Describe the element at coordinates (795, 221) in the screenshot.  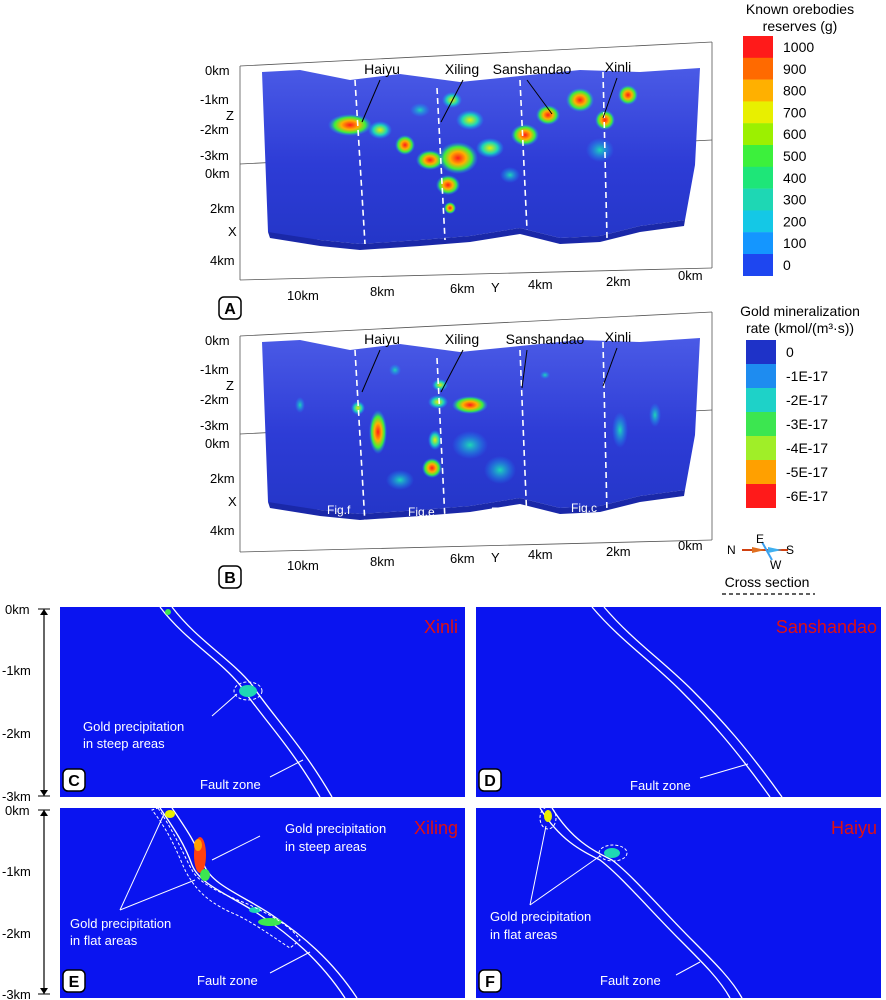
I see `legend-label: 200` at that location.